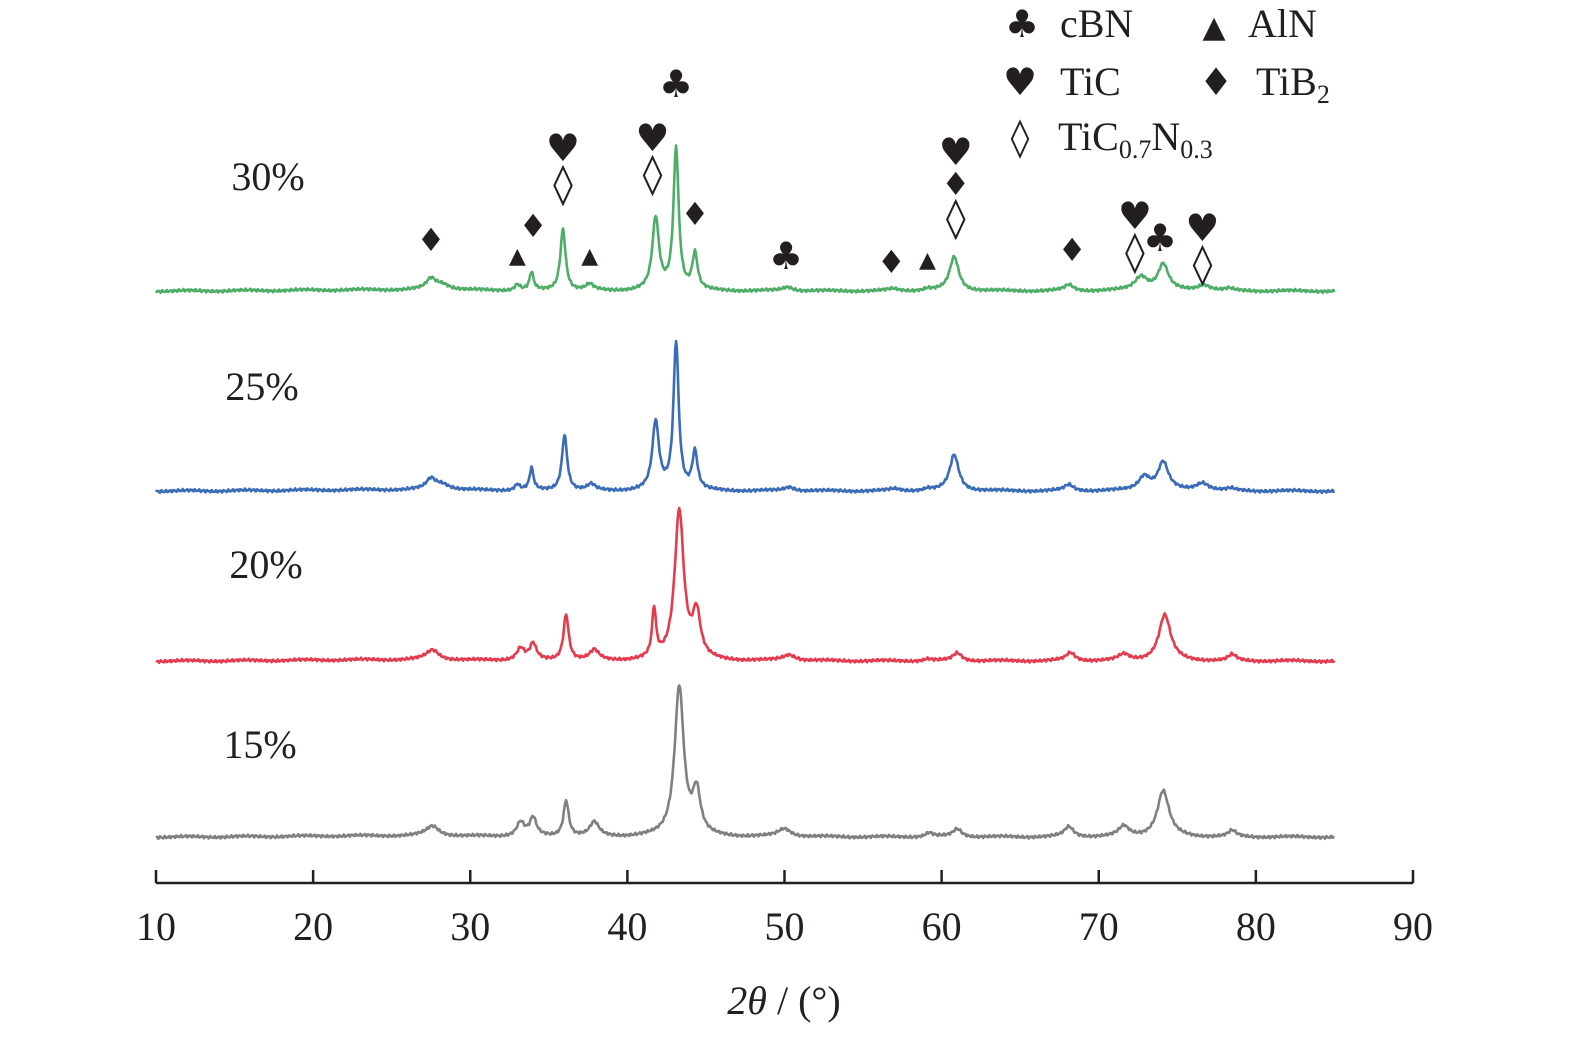  I want to click on series-line-30pct, so click(745, 219).